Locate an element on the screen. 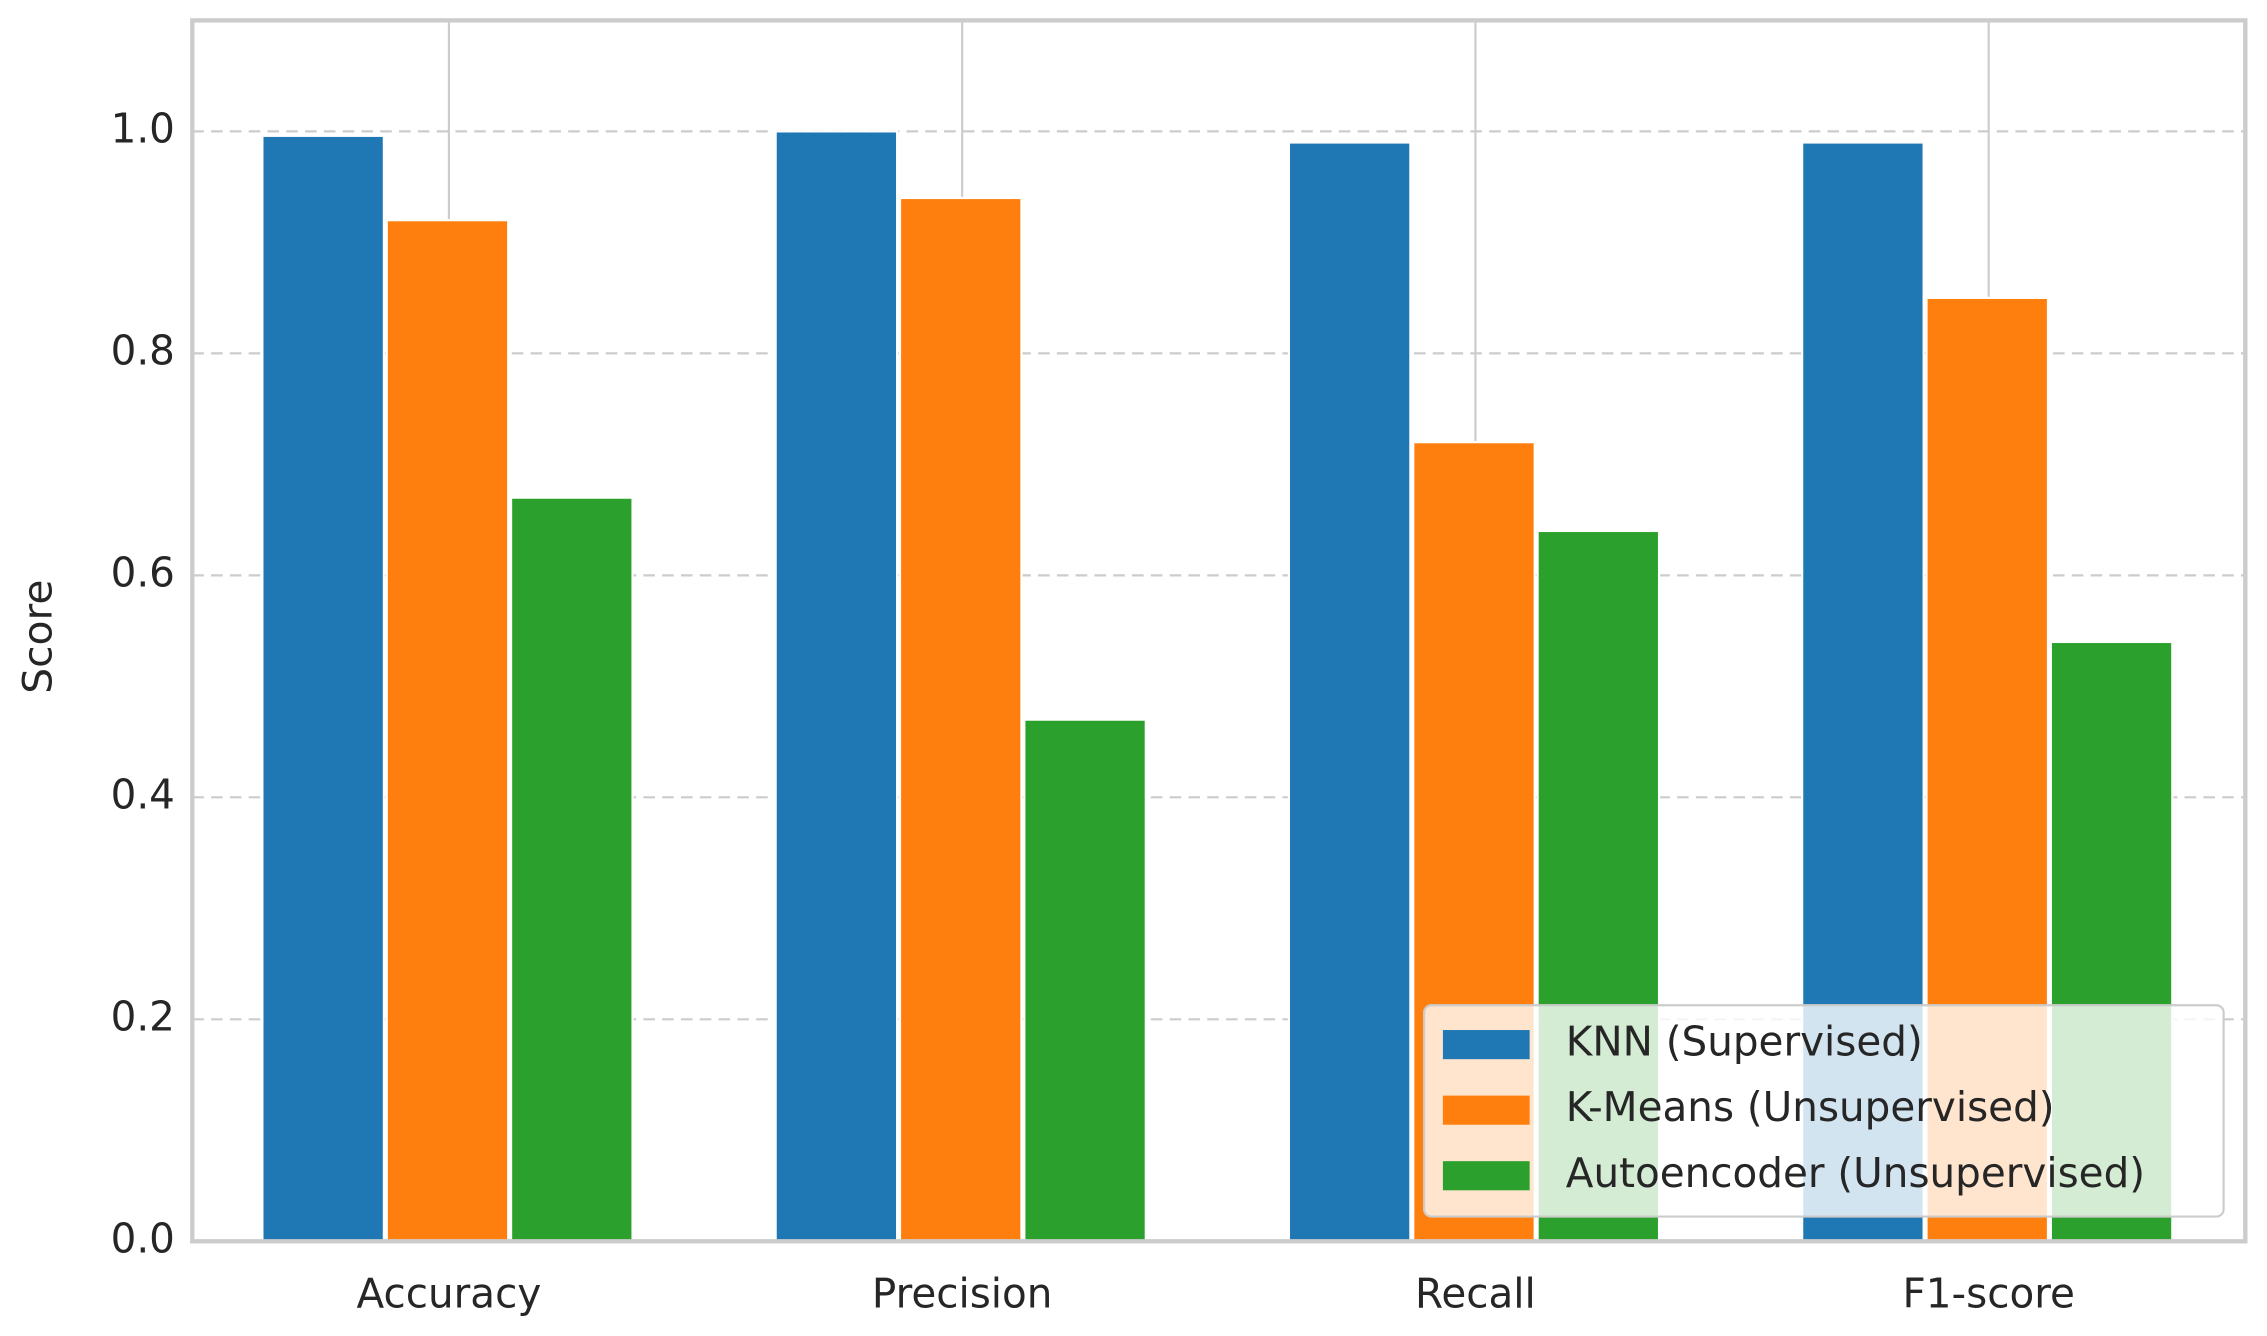 The image size is (2267, 1336). y-tick-label: 0.4 is located at coordinates (143, 794).